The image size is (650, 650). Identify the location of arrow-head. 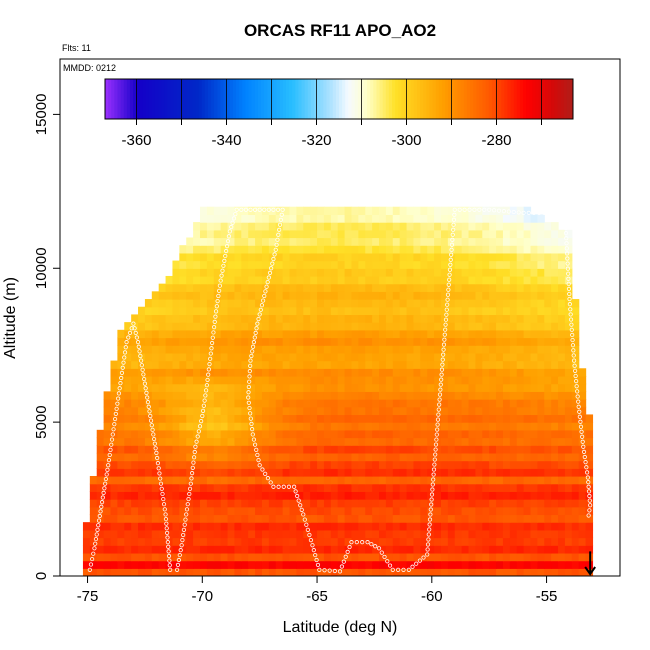
(590, 571).